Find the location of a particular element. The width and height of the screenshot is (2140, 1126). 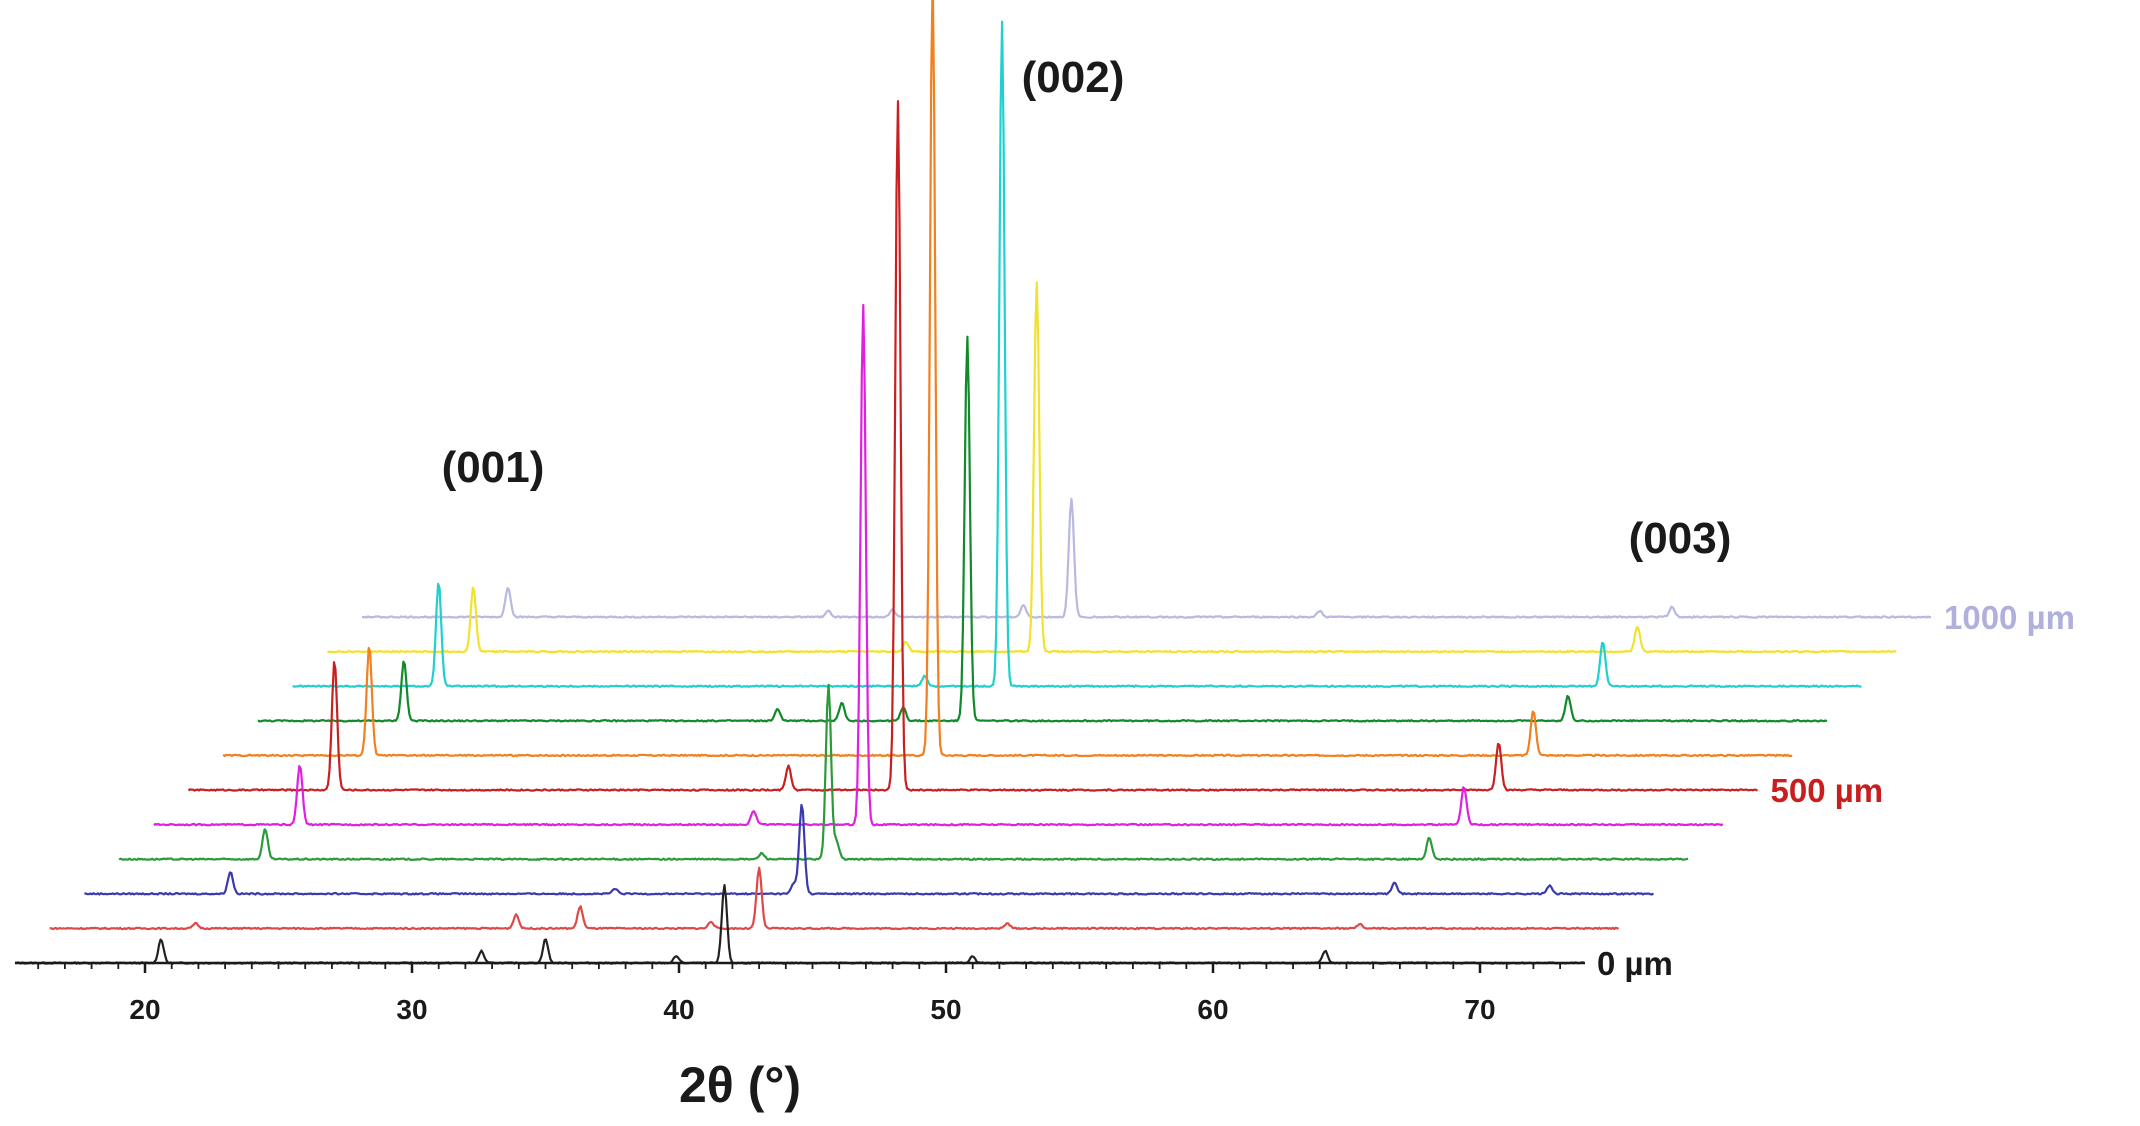

peak-index-label: (003) is located at coordinates (1680, 538).